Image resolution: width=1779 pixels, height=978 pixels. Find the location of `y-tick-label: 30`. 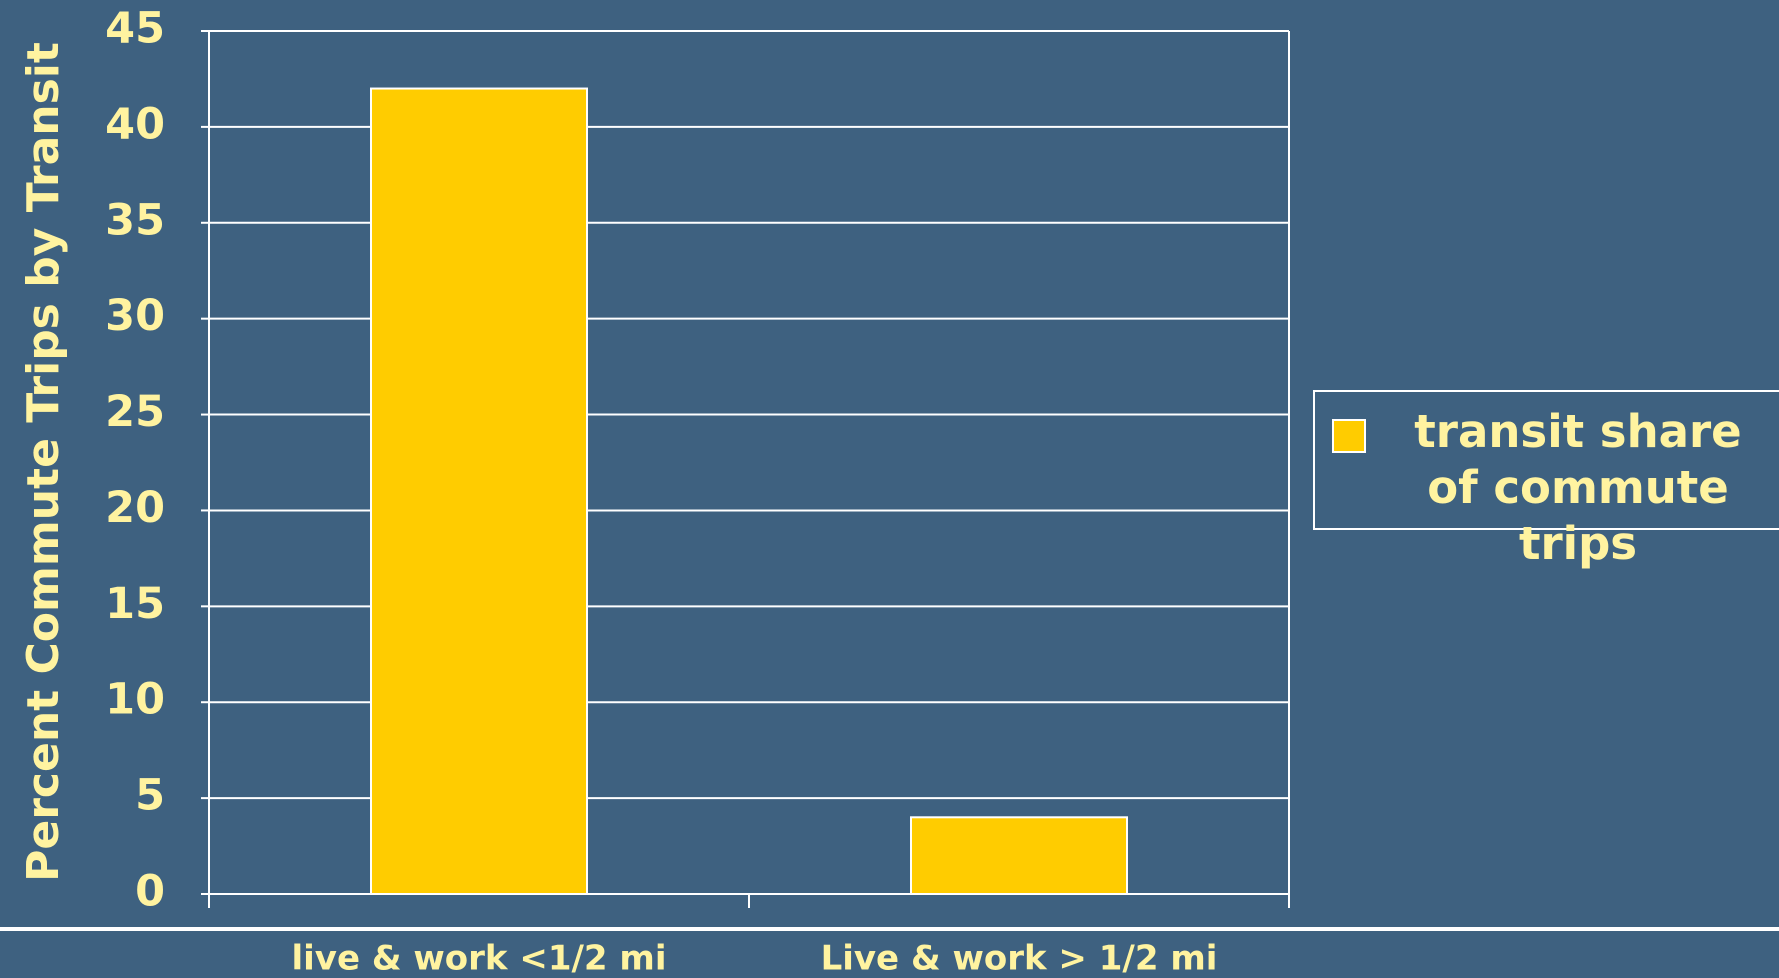

y-tick-label: 30 is located at coordinates (135, 316).